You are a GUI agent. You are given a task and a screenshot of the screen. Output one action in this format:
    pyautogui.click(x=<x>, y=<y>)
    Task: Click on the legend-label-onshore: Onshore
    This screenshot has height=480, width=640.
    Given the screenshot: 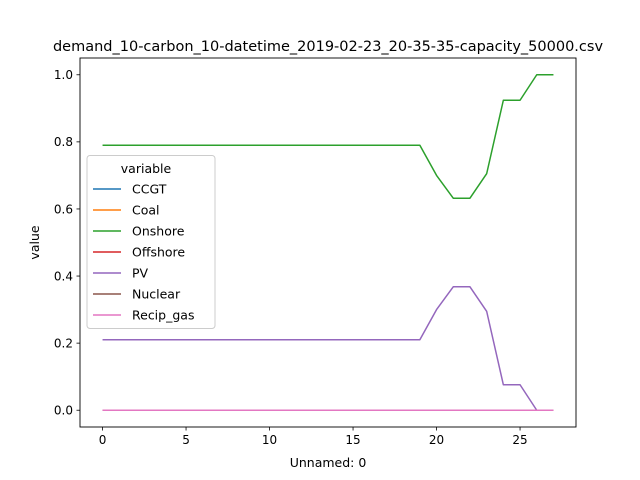 What is the action you would take?
    pyautogui.click(x=158, y=231)
    